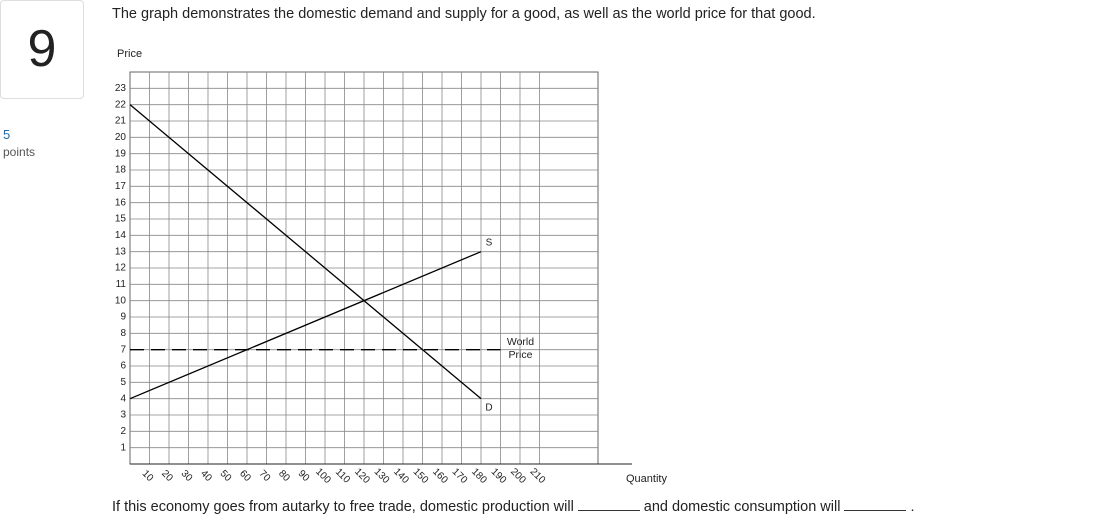  What do you see at coordinates (121, 104) in the screenshot?
I see `y-tick-label: 22` at bounding box center [121, 104].